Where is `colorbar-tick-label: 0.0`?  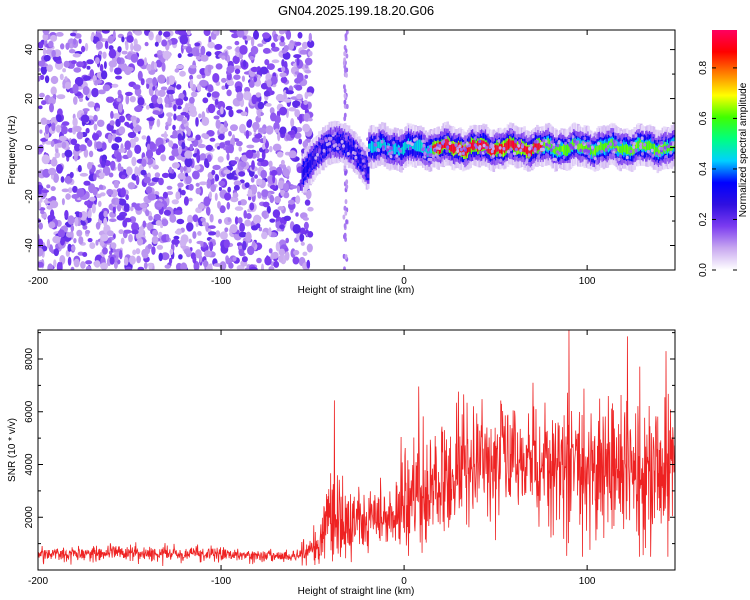 colorbar-tick-label: 0.0 is located at coordinates (703, 270).